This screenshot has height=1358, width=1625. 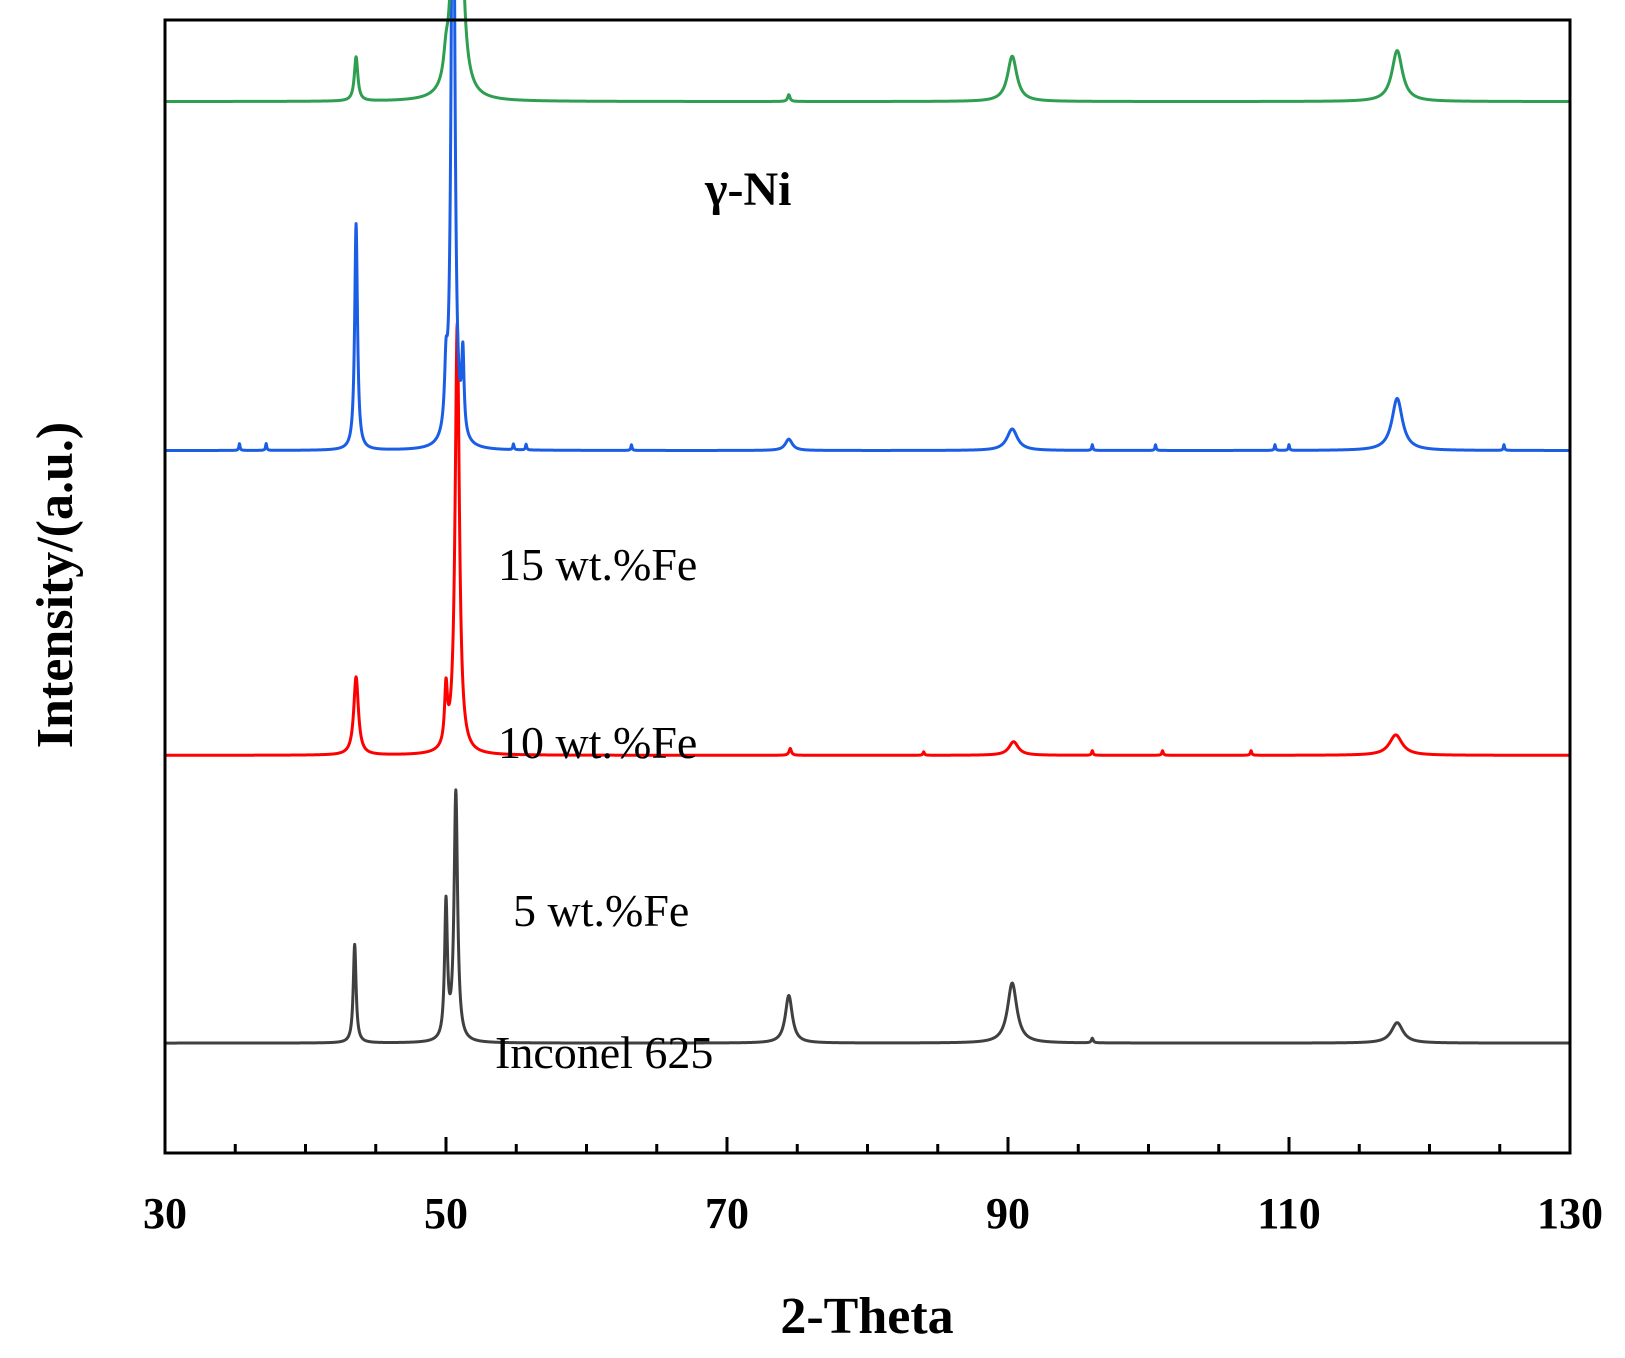 I want to click on x-axis-ticks: 30 50 70 90 110 130, so click(x=873, y=1187).